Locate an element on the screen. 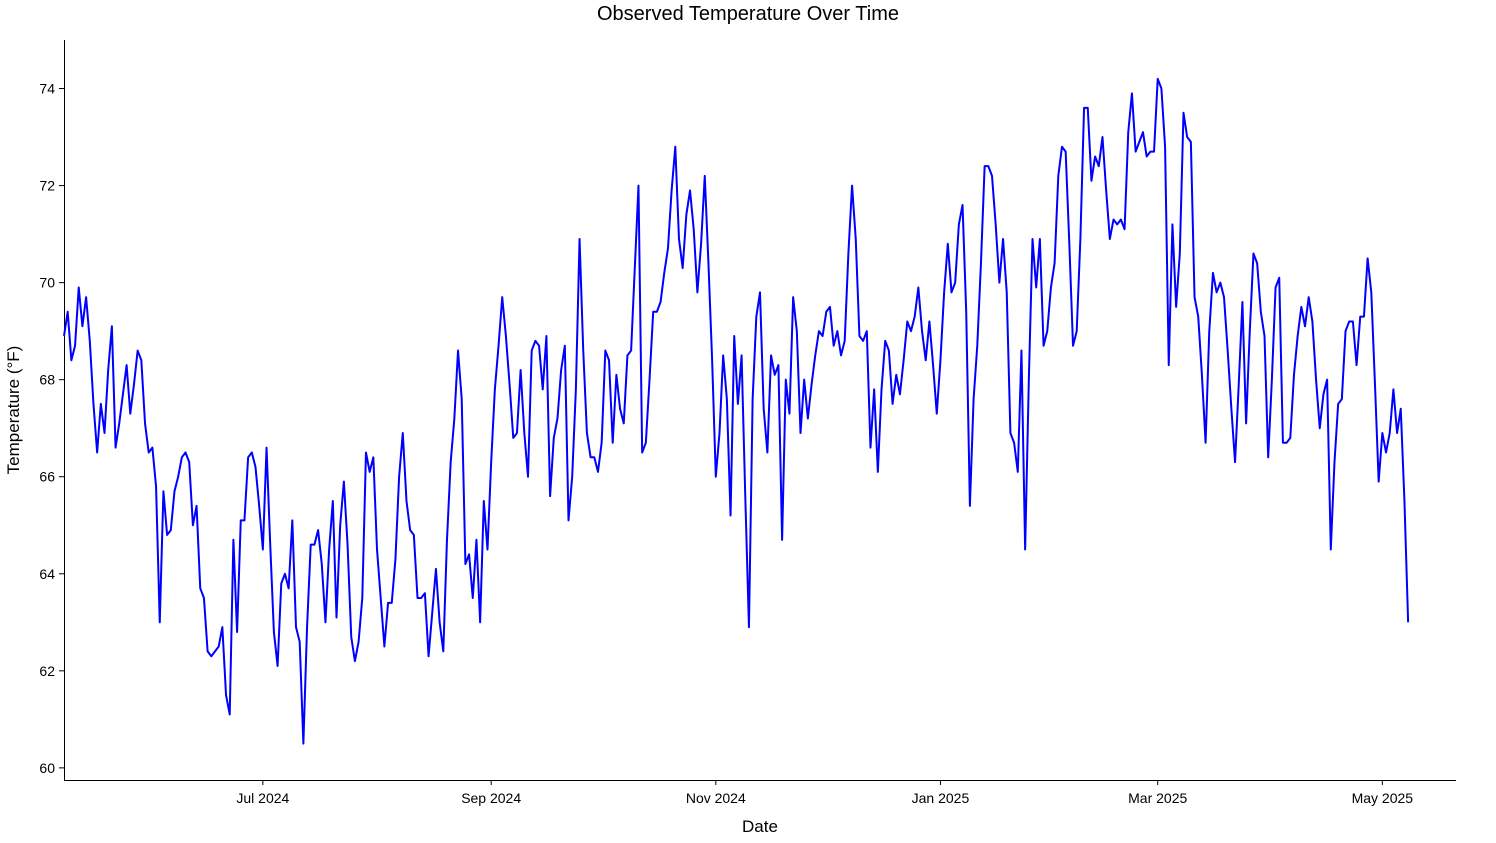  y-tick-label: 70 is located at coordinates (47, 283).